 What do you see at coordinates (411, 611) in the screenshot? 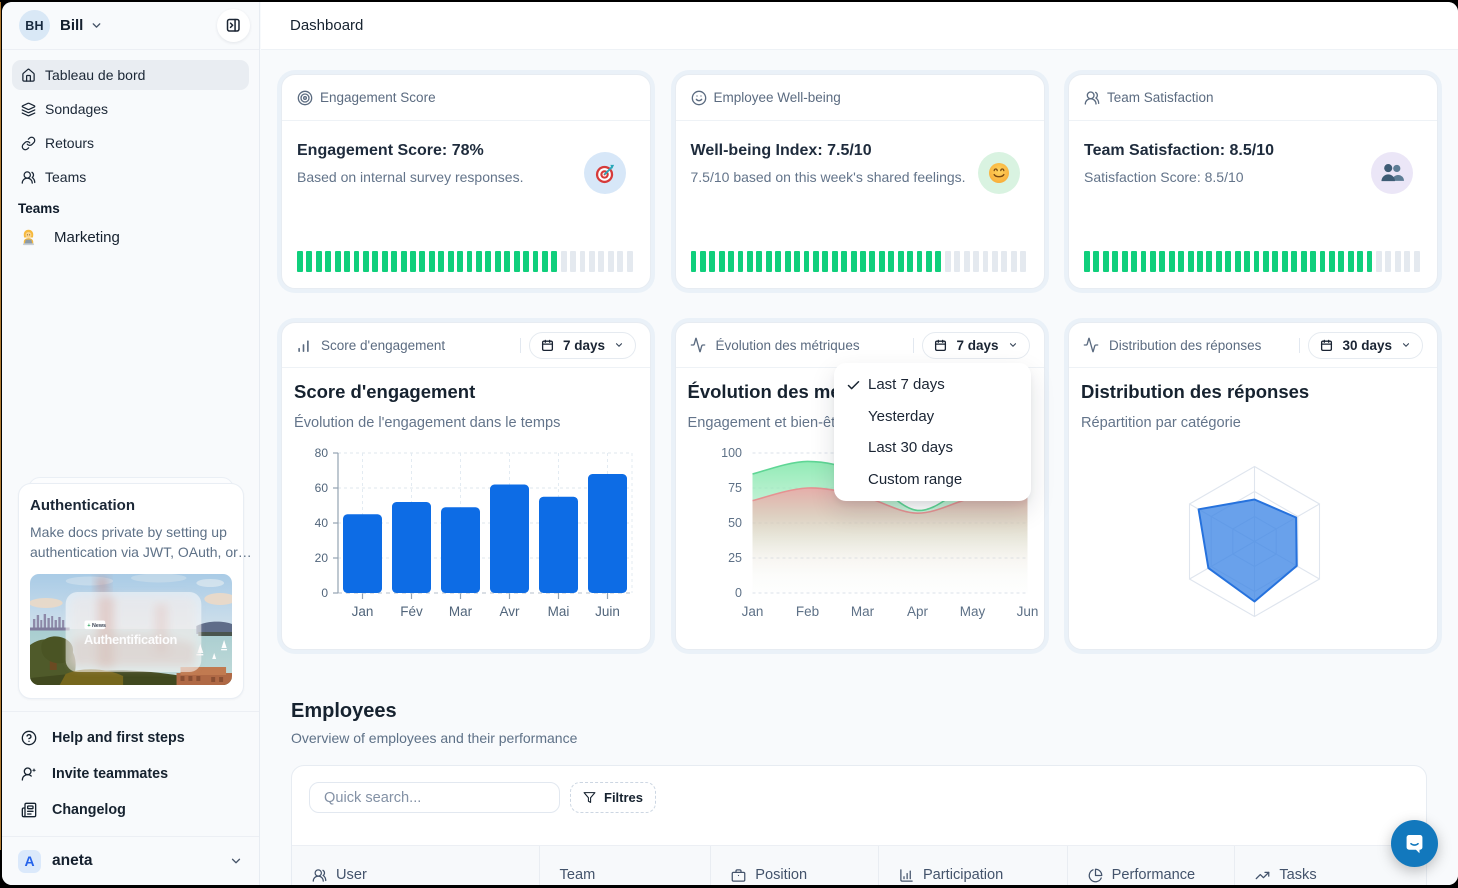
I see `svg-text: Fév` at bounding box center [411, 611].